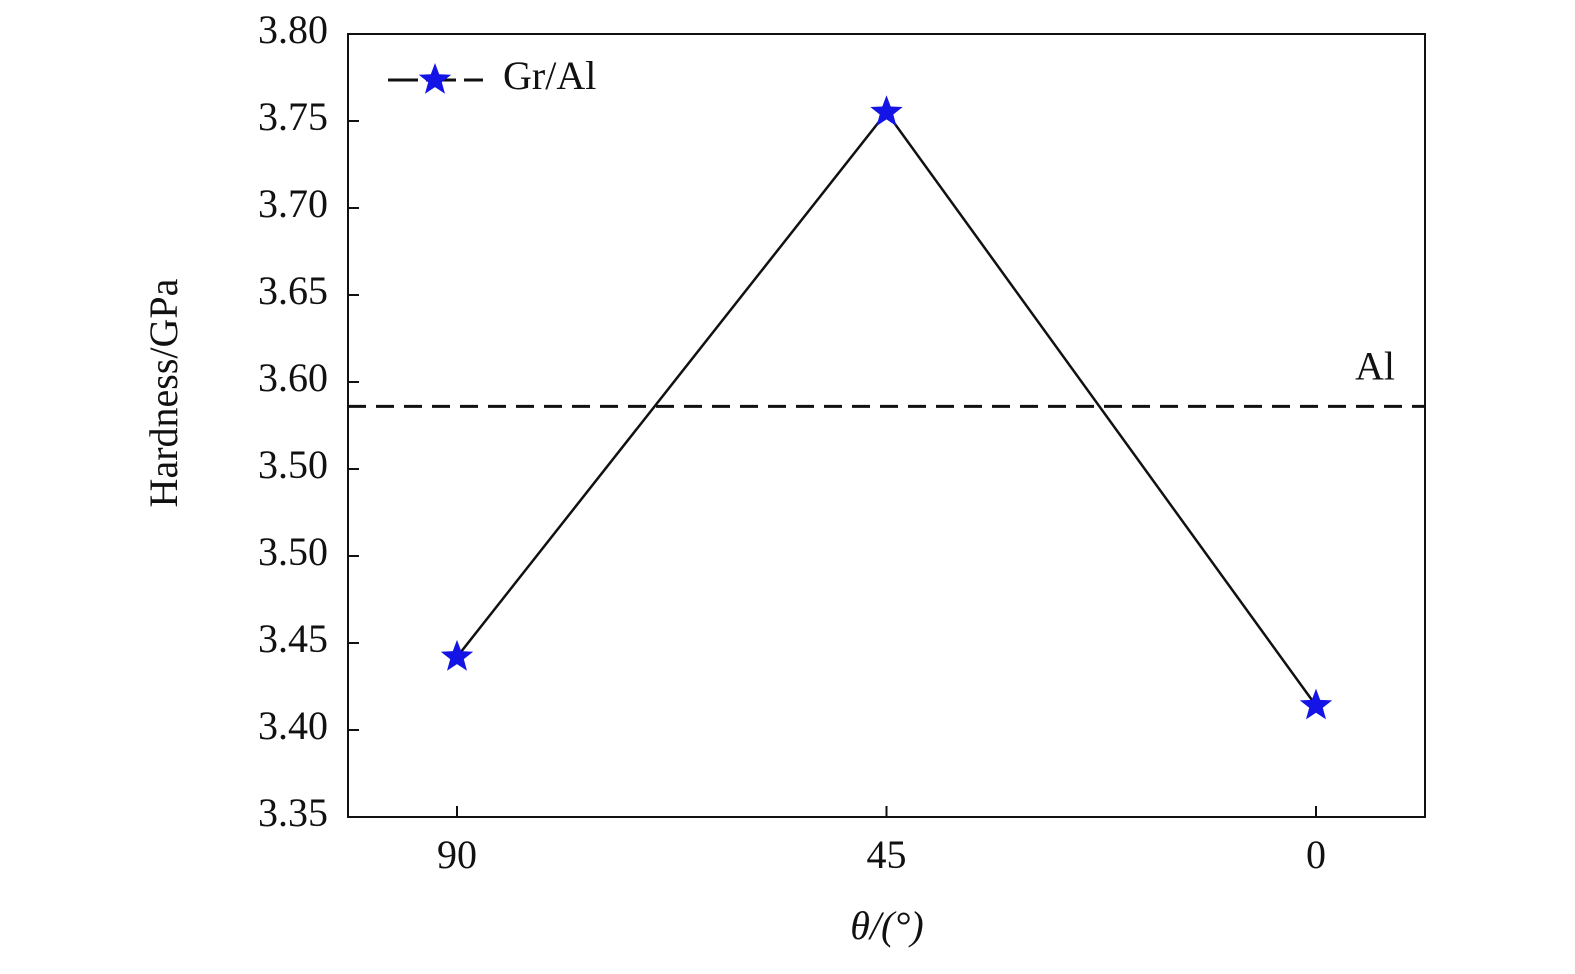  What do you see at coordinates (549, 75) in the screenshot?
I see `legend-label: Gr/Al` at bounding box center [549, 75].